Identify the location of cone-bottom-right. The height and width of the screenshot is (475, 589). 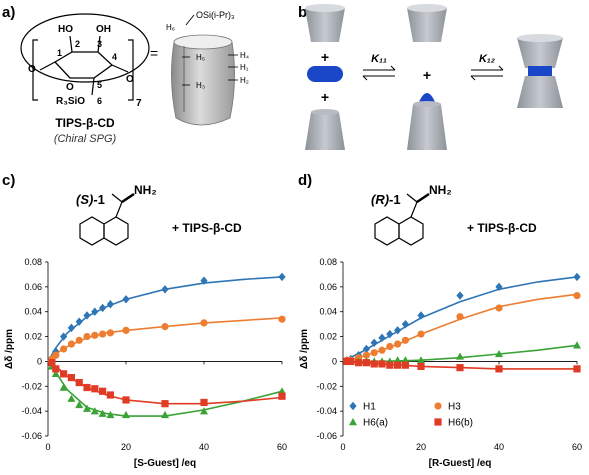
(540, 92).